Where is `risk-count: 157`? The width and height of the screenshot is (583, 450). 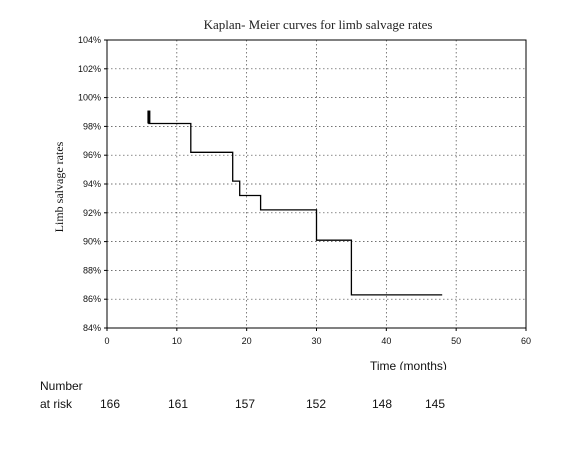
risk-count: 157 is located at coordinates (245, 404).